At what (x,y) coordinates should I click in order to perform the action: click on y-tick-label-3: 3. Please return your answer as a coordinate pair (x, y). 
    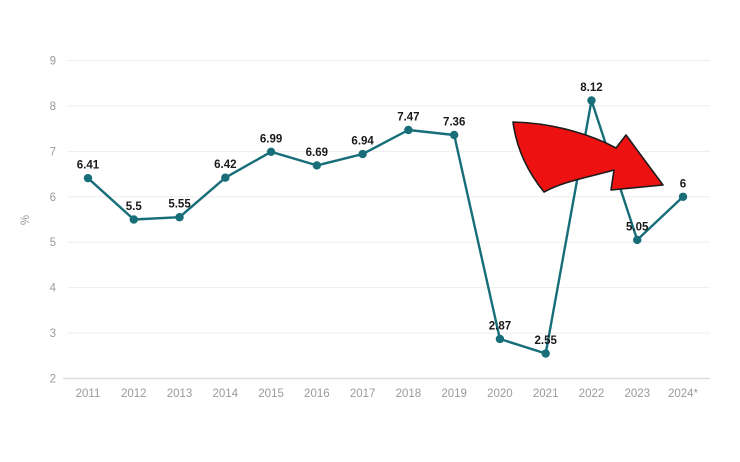
    Looking at the image, I should click on (53, 334).